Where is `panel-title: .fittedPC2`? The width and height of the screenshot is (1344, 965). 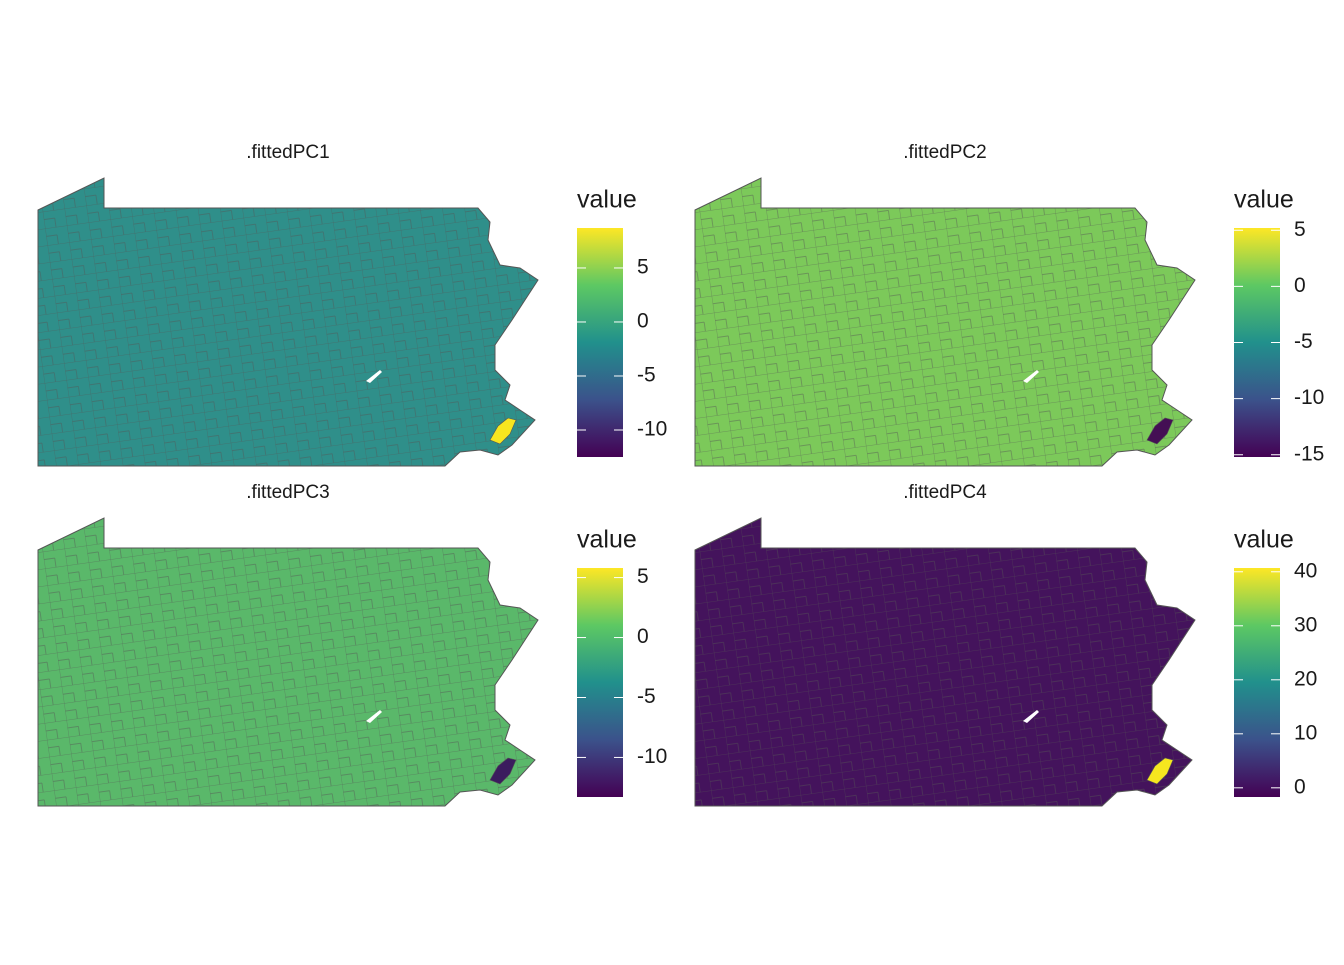
panel-title: .fittedPC2 is located at coordinates (944, 152).